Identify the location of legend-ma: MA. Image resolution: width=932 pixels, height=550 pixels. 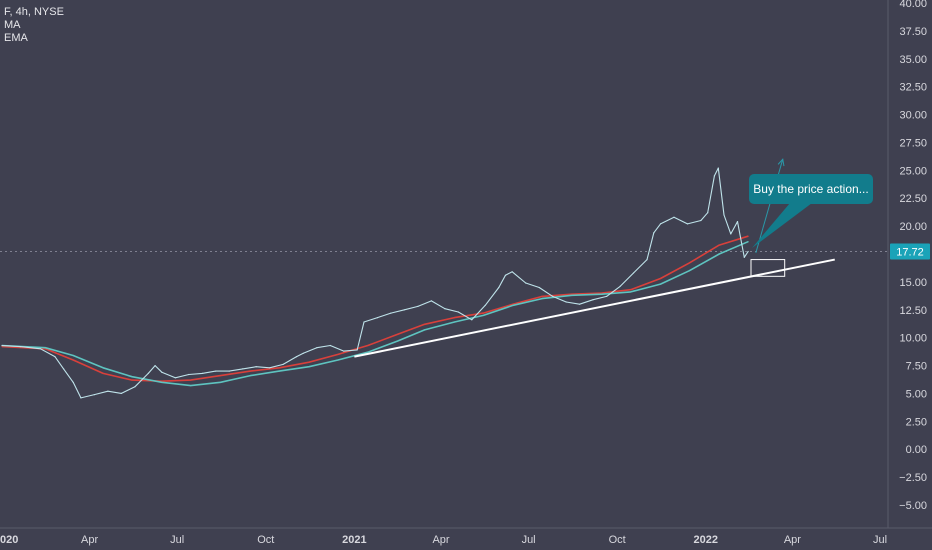
(12, 25).